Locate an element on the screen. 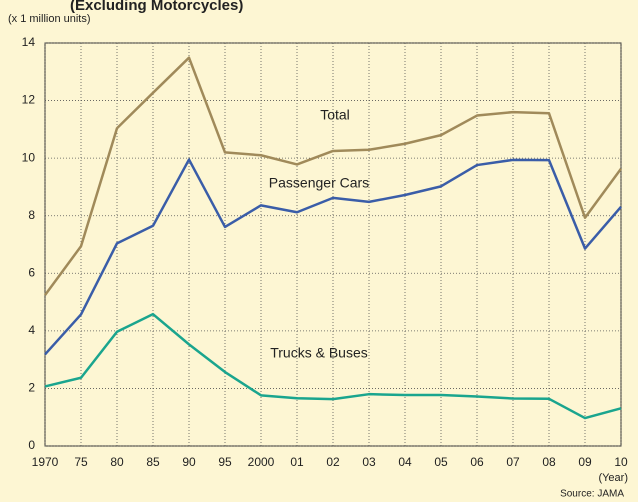 Image resolution: width=638 pixels, height=502 pixels. y-axis-label: (x 1 million units) is located at coordinates (49, 19).